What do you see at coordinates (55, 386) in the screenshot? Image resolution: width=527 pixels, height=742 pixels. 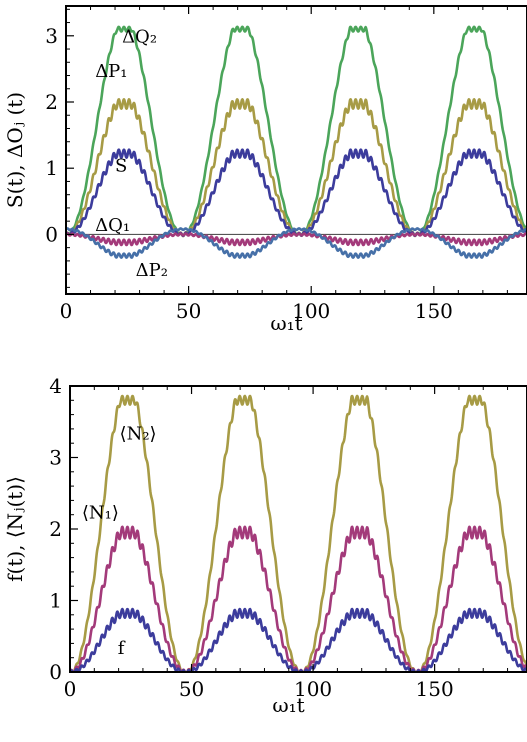 I see `y-tick-label: 4` at bounding box center [55, 386].